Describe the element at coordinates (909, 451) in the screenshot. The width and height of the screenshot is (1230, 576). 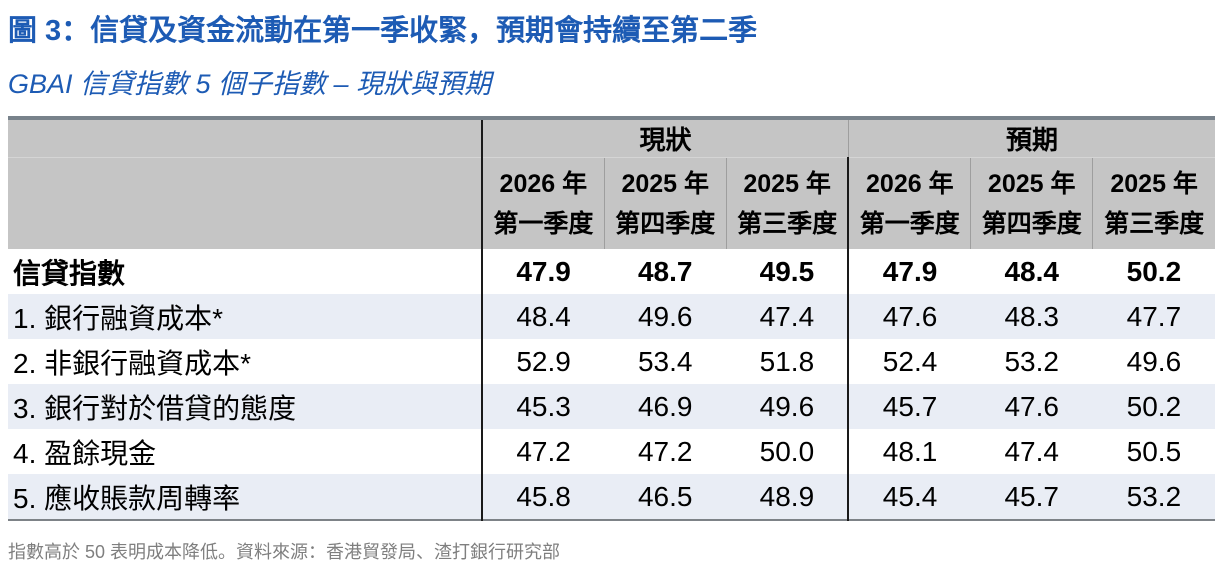
I see `value-cell: 48.1` at that location.